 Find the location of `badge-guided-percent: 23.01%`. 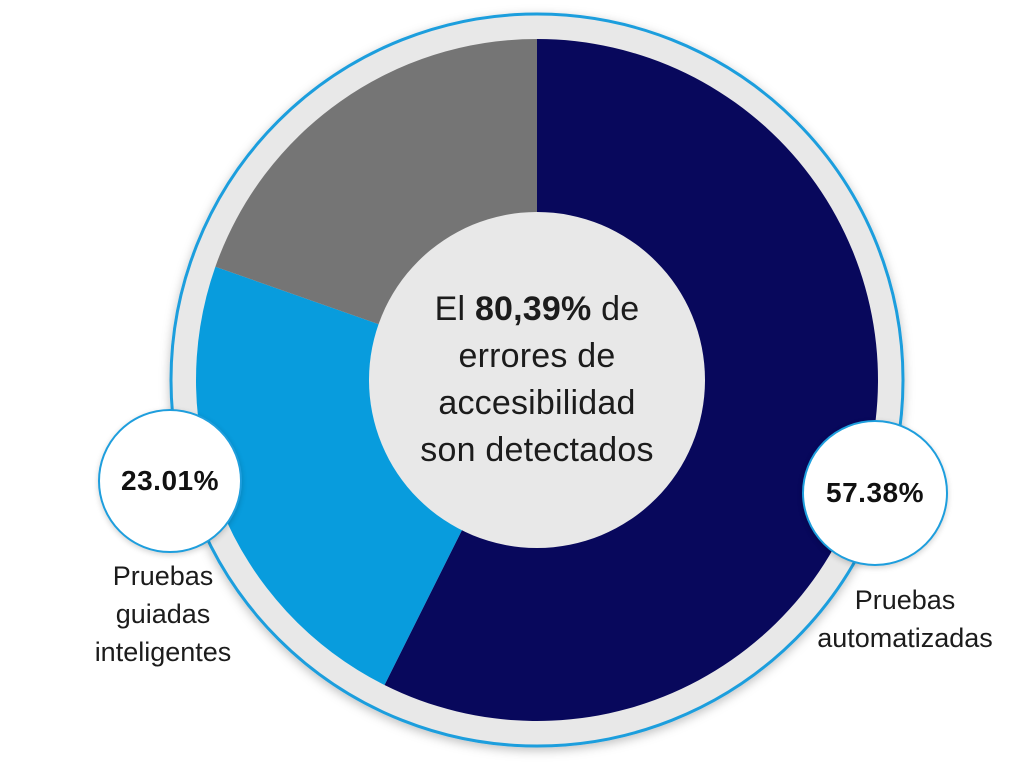

badge-guided-percent: 23.01% is located at coordinates (170, 481).